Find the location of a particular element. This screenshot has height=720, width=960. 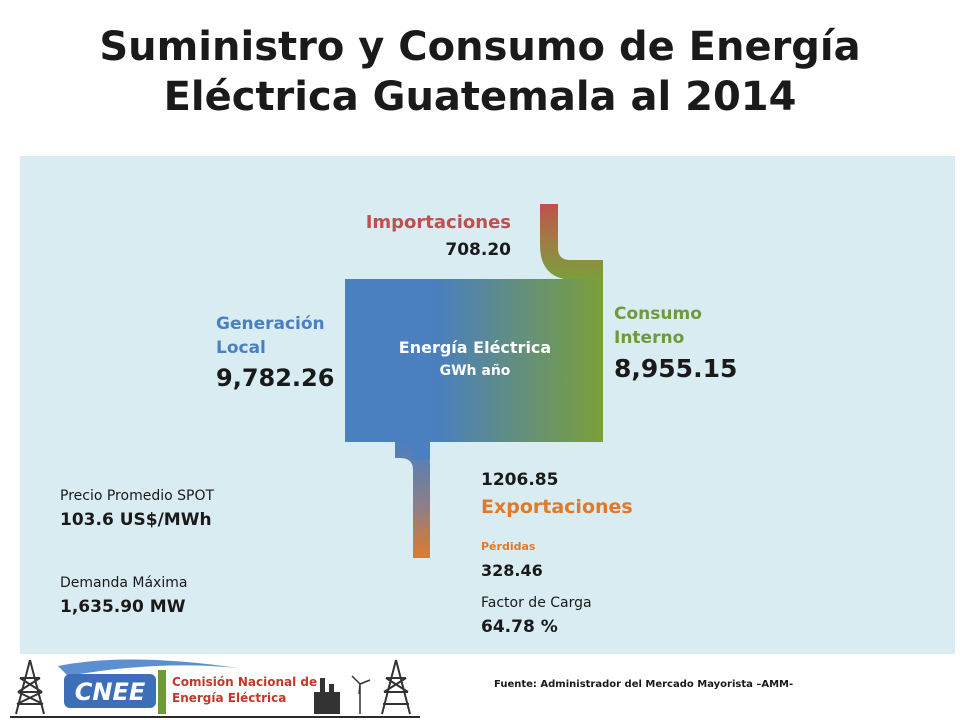

logo-acronym: CNEE is located at coordinates (110, 692).